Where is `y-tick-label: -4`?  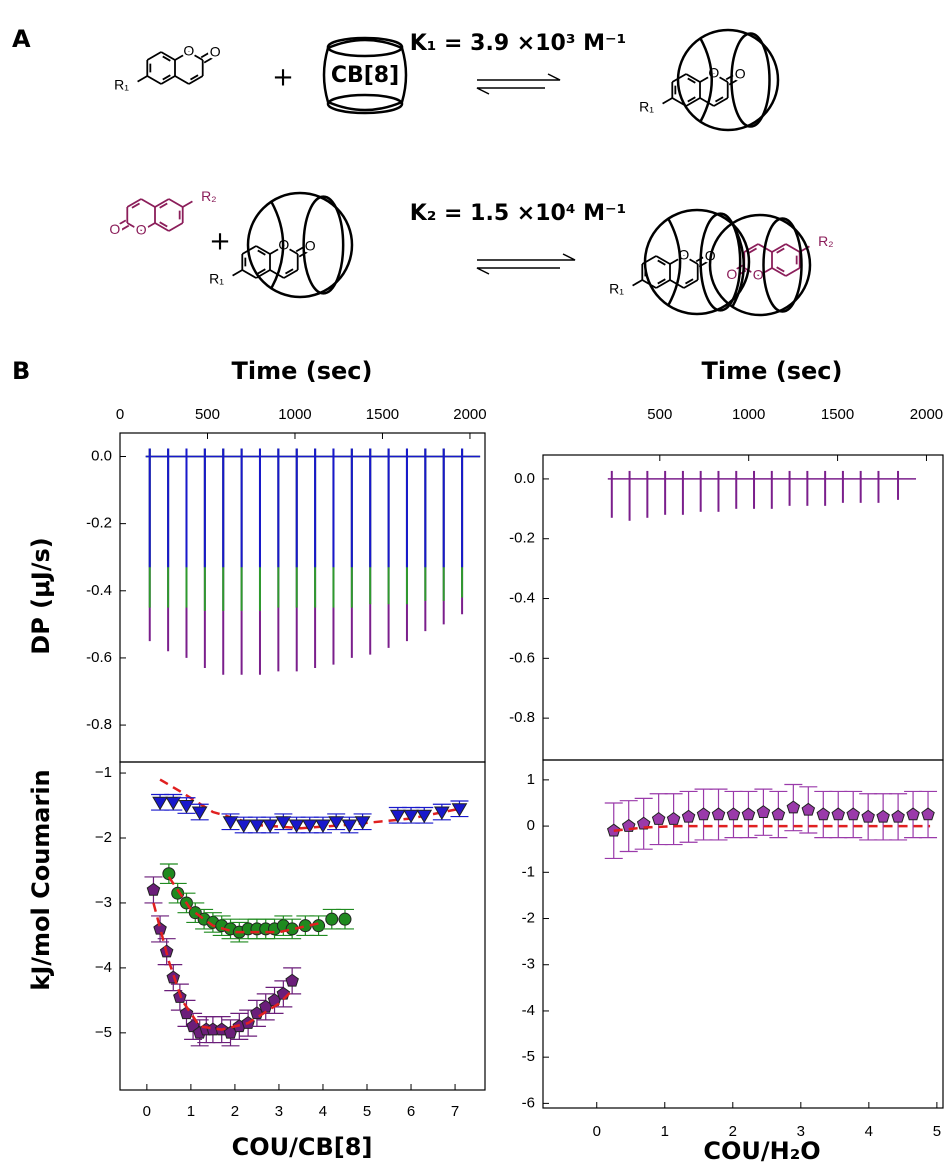 y-tick-label: -4 is located at coordinates (528, 1010).